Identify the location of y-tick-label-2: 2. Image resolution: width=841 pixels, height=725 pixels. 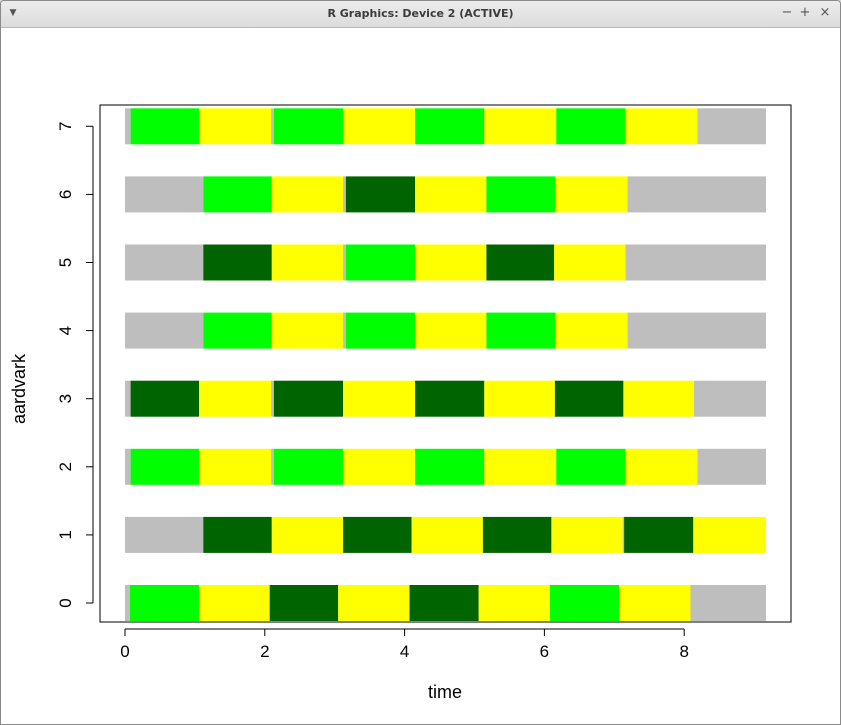
(65, 466).